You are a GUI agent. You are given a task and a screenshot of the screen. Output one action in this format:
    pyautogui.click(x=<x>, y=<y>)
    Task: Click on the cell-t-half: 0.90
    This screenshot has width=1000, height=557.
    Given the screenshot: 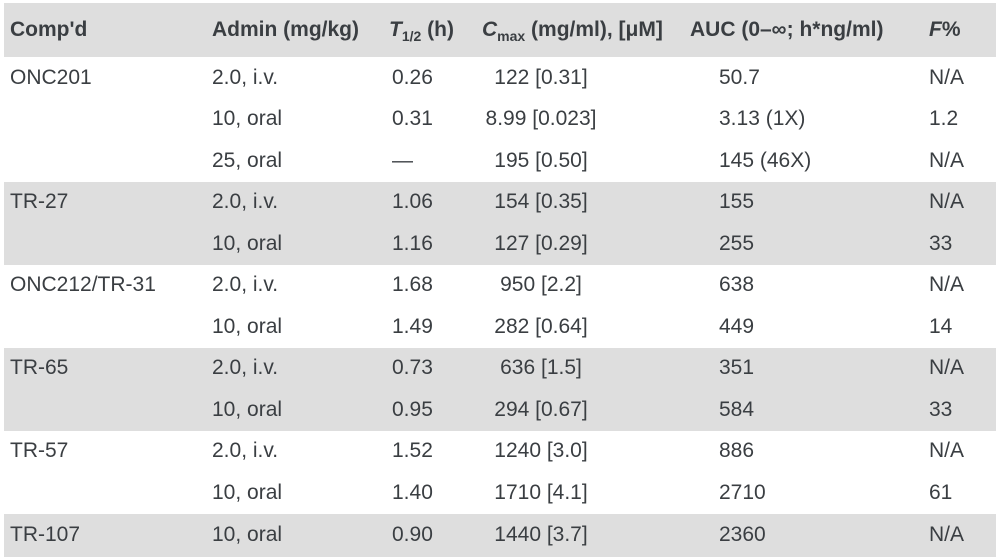 What is the action you would take?
    pyautogui.click(x=412, y=534)
    